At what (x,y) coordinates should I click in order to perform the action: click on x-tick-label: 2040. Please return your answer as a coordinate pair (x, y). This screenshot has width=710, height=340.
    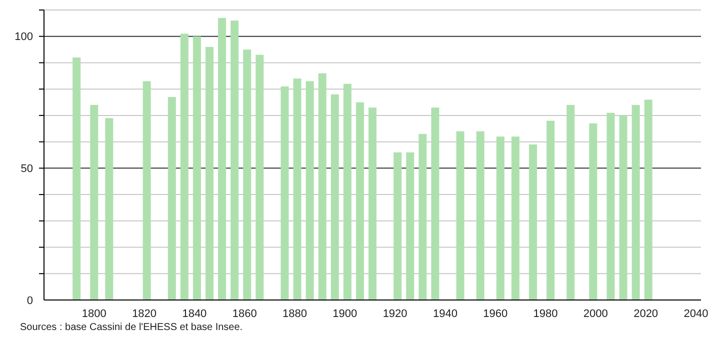
    Looking at the image, I should click on (696, 314).